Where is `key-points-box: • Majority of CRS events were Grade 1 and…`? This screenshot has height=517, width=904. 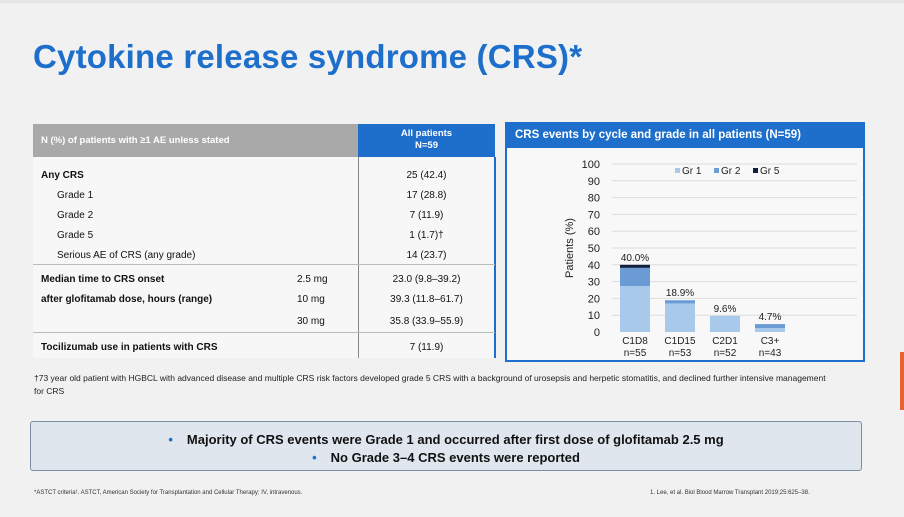 key-points-box: • Majority of CRS events were Grade 1 and… is located at coordinates (446, 446).